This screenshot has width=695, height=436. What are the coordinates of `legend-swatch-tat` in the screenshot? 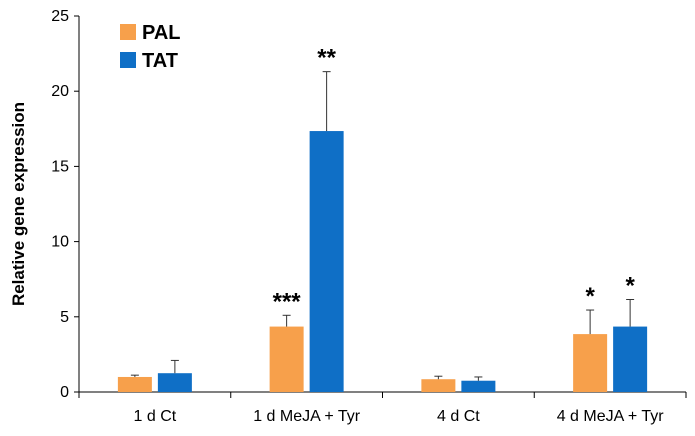 It's located at (128, 60).